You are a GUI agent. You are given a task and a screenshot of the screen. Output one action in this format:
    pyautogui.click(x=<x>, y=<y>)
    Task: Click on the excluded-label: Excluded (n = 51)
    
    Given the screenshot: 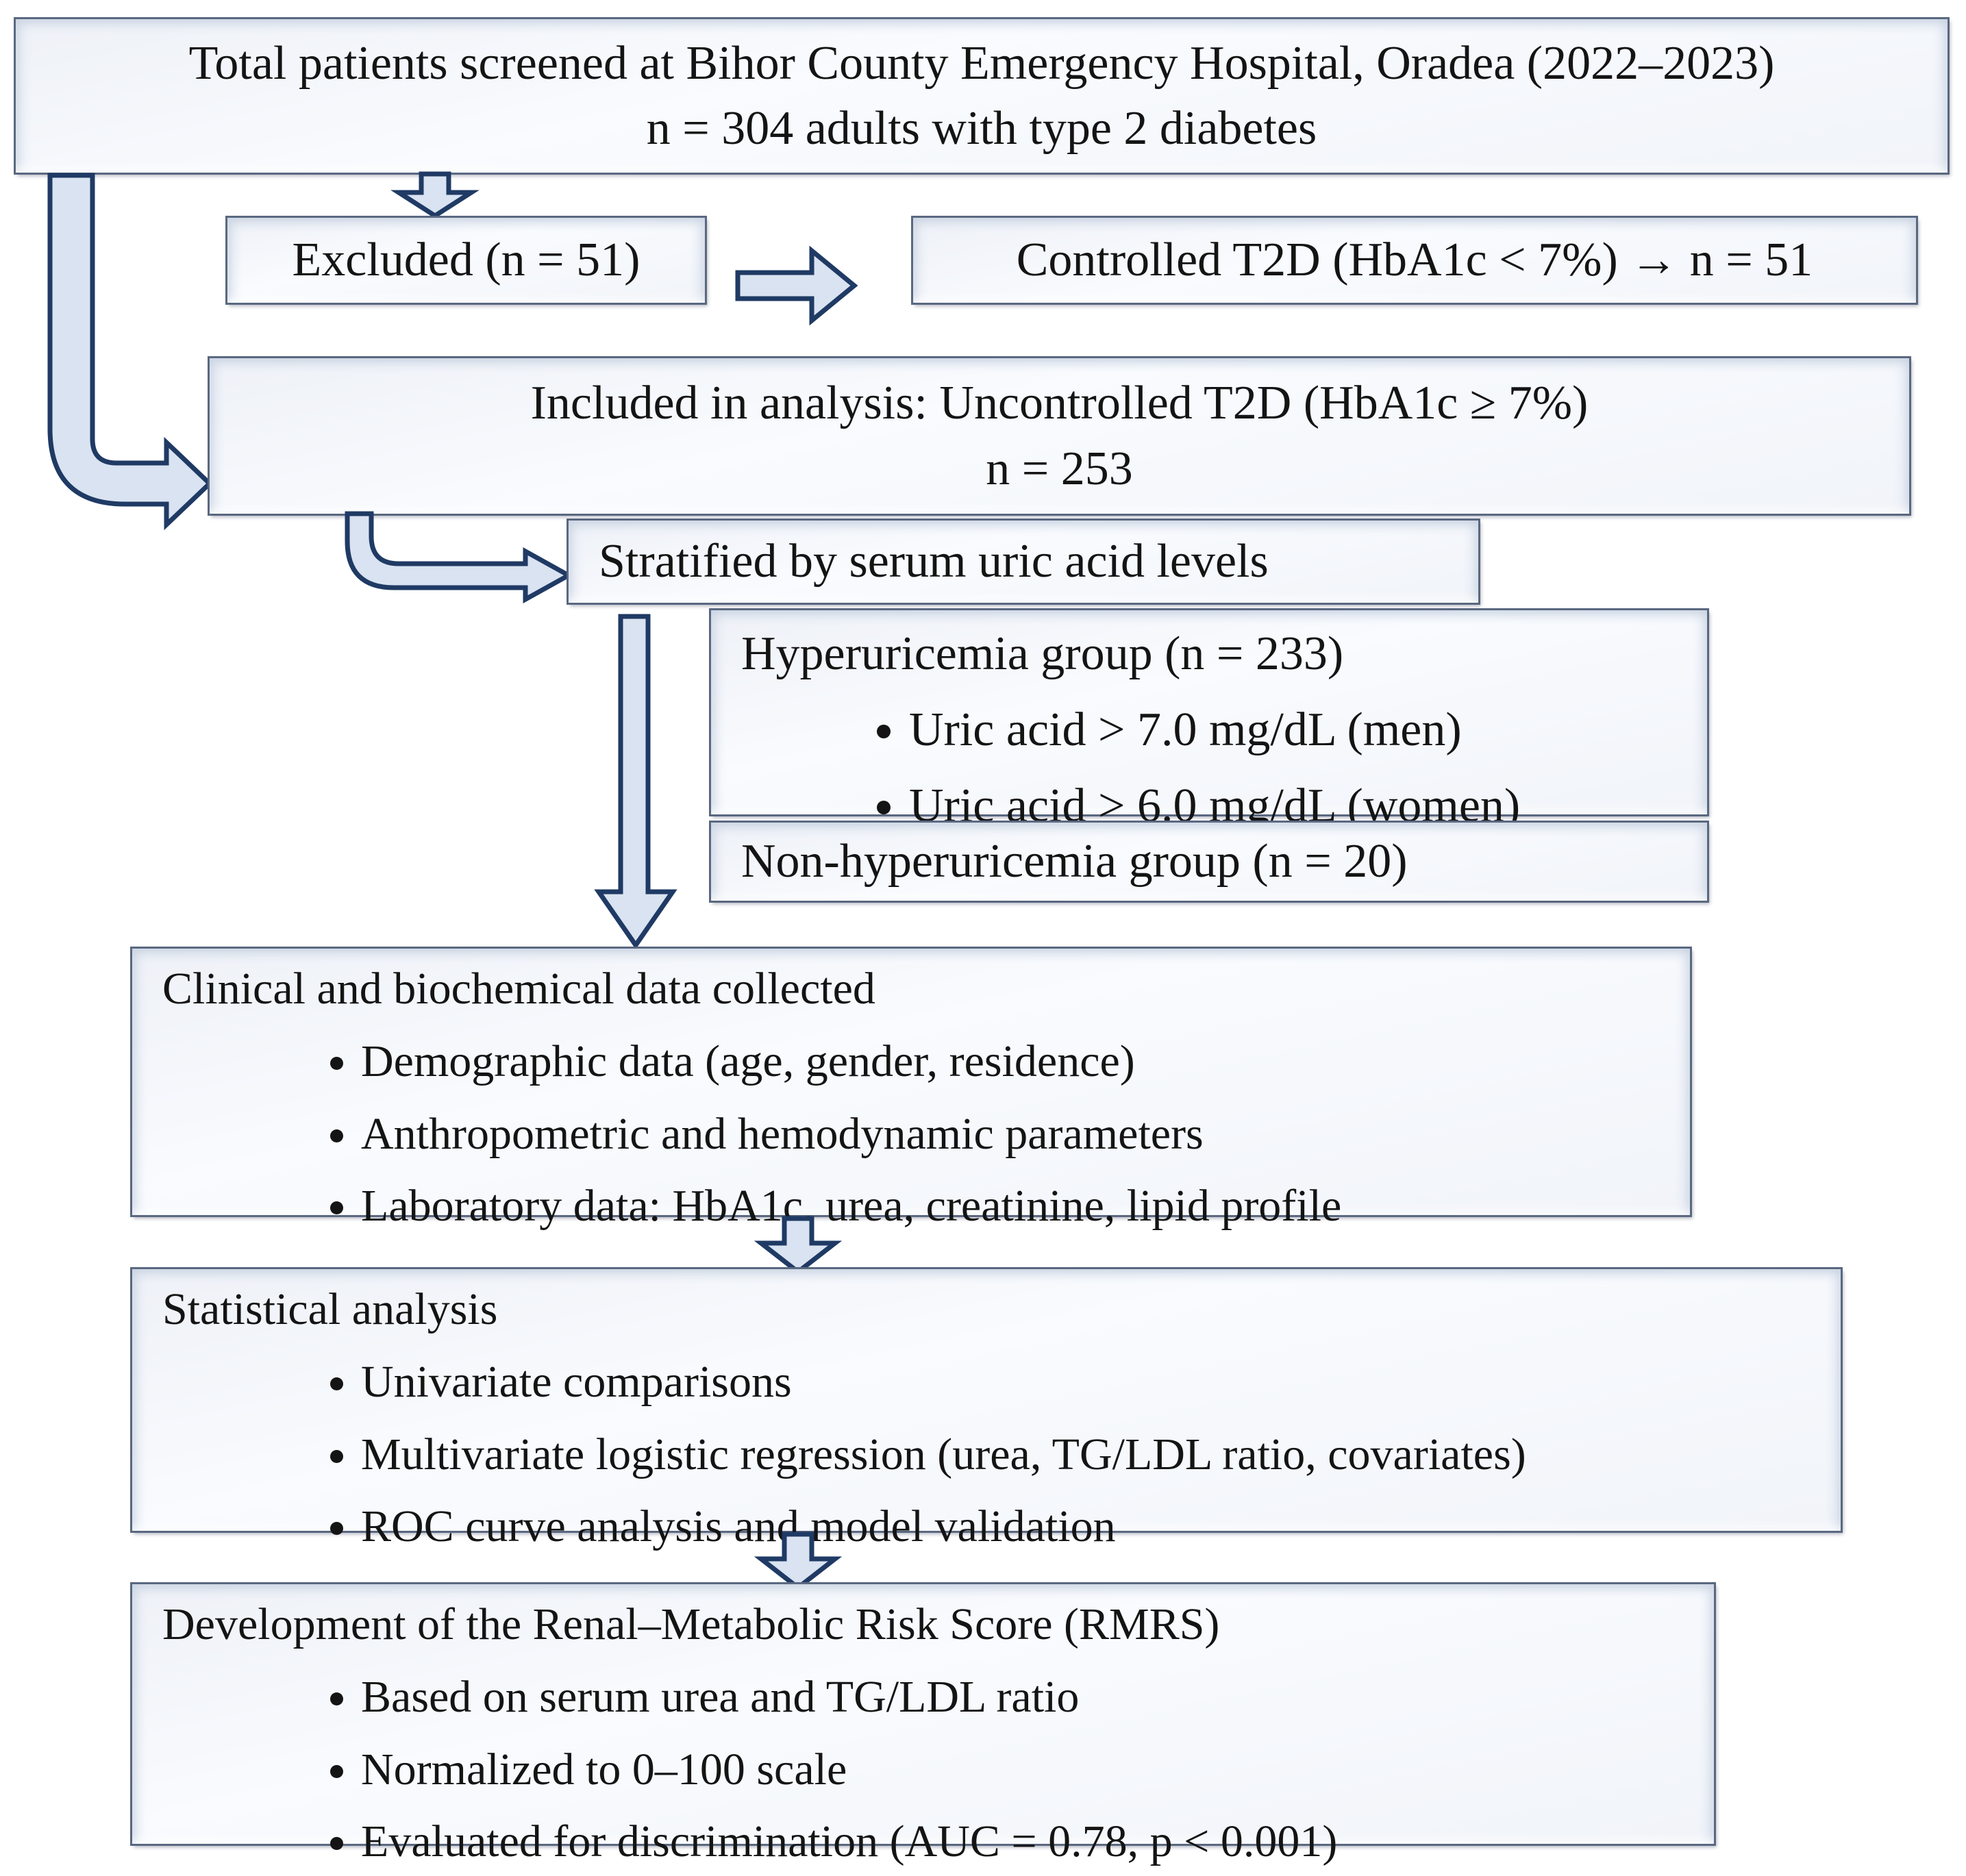 What is the action you would take?
    pyautogui.click(x=466, y=260)
    